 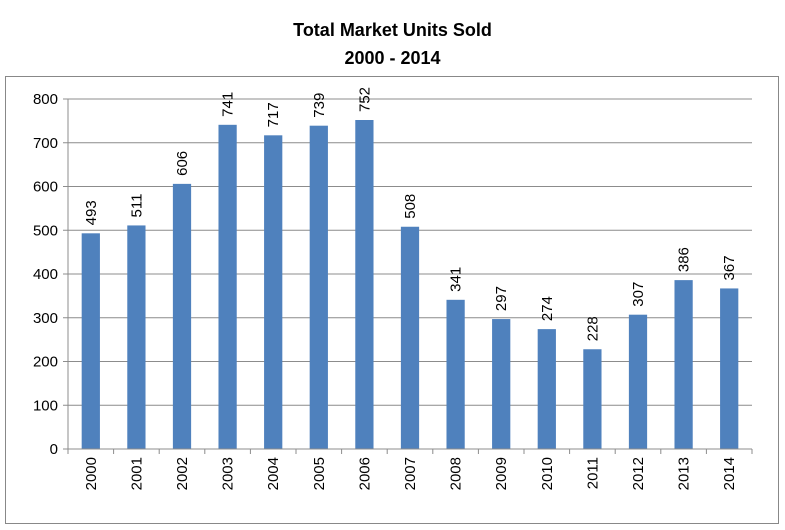 I want to click on data-label: 386, so click(x=684, y=259).